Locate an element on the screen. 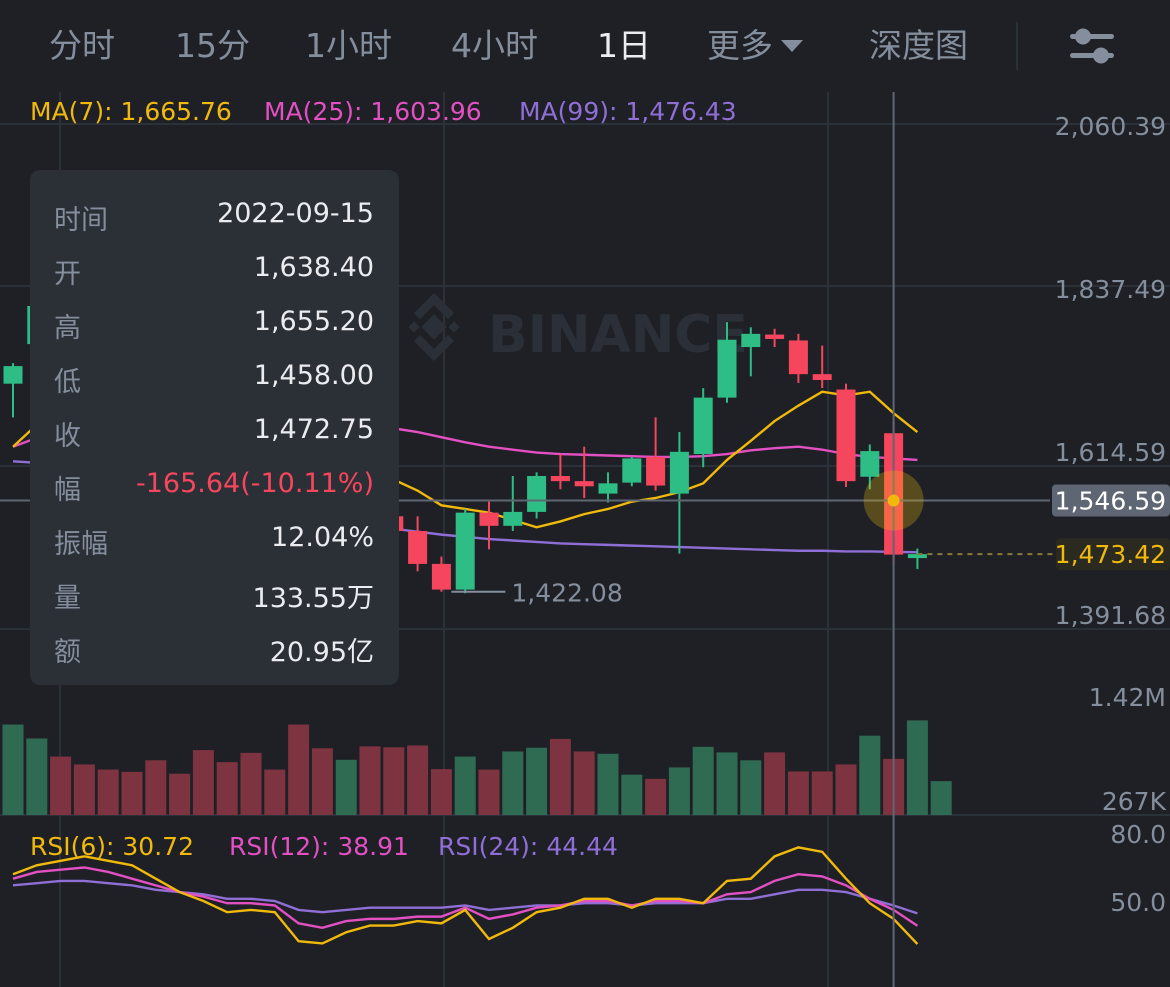 The image size is (1170, 987). rsi24-line is located at coordinates (465, 897).